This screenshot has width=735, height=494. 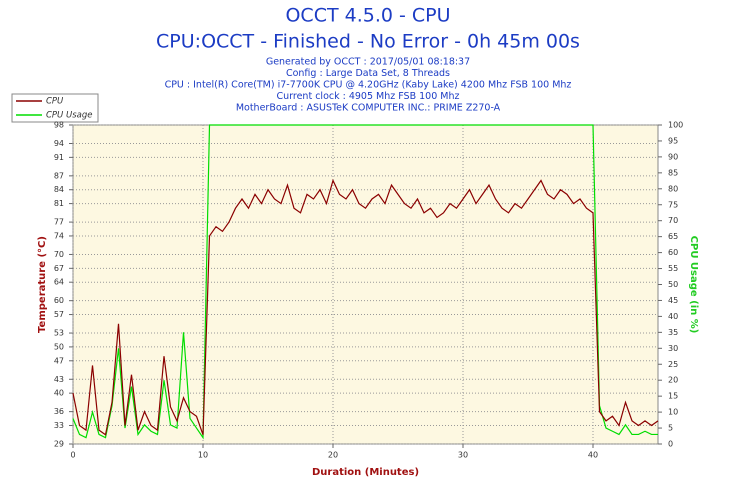 What do you see at coordinates (673, 412) in the screenshot?
I see `y2-tick-label: 10` at bounding box center [673, 412].